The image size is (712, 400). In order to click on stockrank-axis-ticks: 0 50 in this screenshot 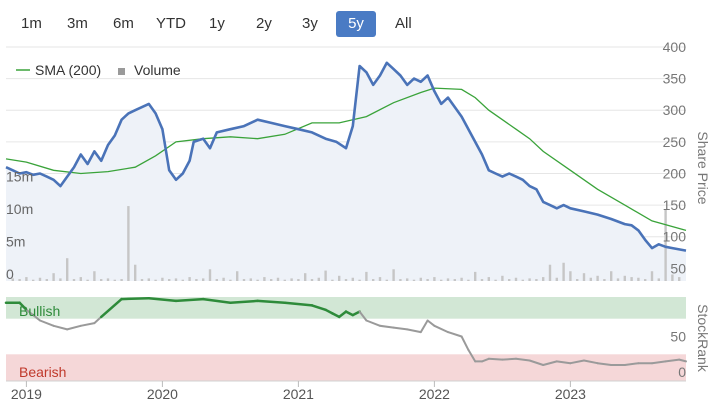, I will do `click(678, 355)`.